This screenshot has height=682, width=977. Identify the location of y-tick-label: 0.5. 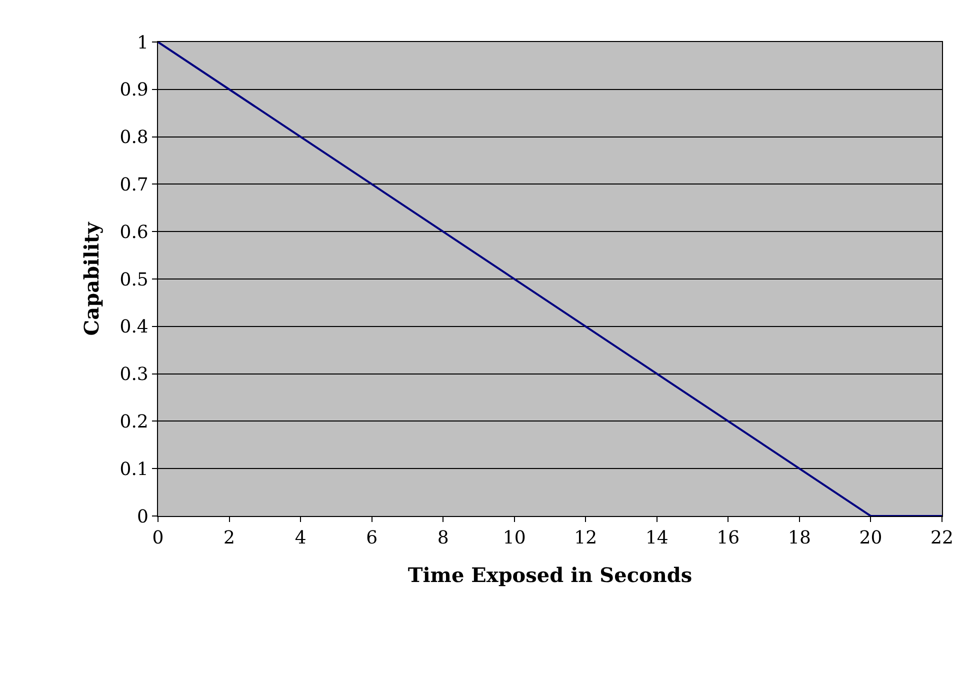
(134, 279).